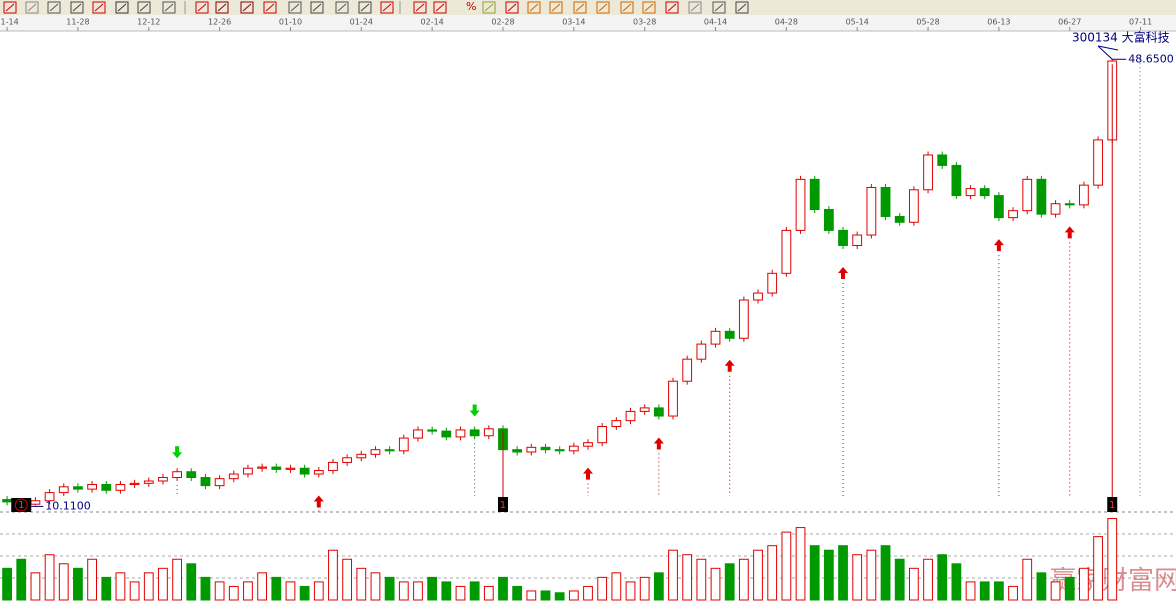 Image resolution: width=1176 pixels, height=602 pixels. What do you see at coordinates (502, 22) in the screenshot?
I see `x-tick-label: 02-28` at bounding box center [502, 22].